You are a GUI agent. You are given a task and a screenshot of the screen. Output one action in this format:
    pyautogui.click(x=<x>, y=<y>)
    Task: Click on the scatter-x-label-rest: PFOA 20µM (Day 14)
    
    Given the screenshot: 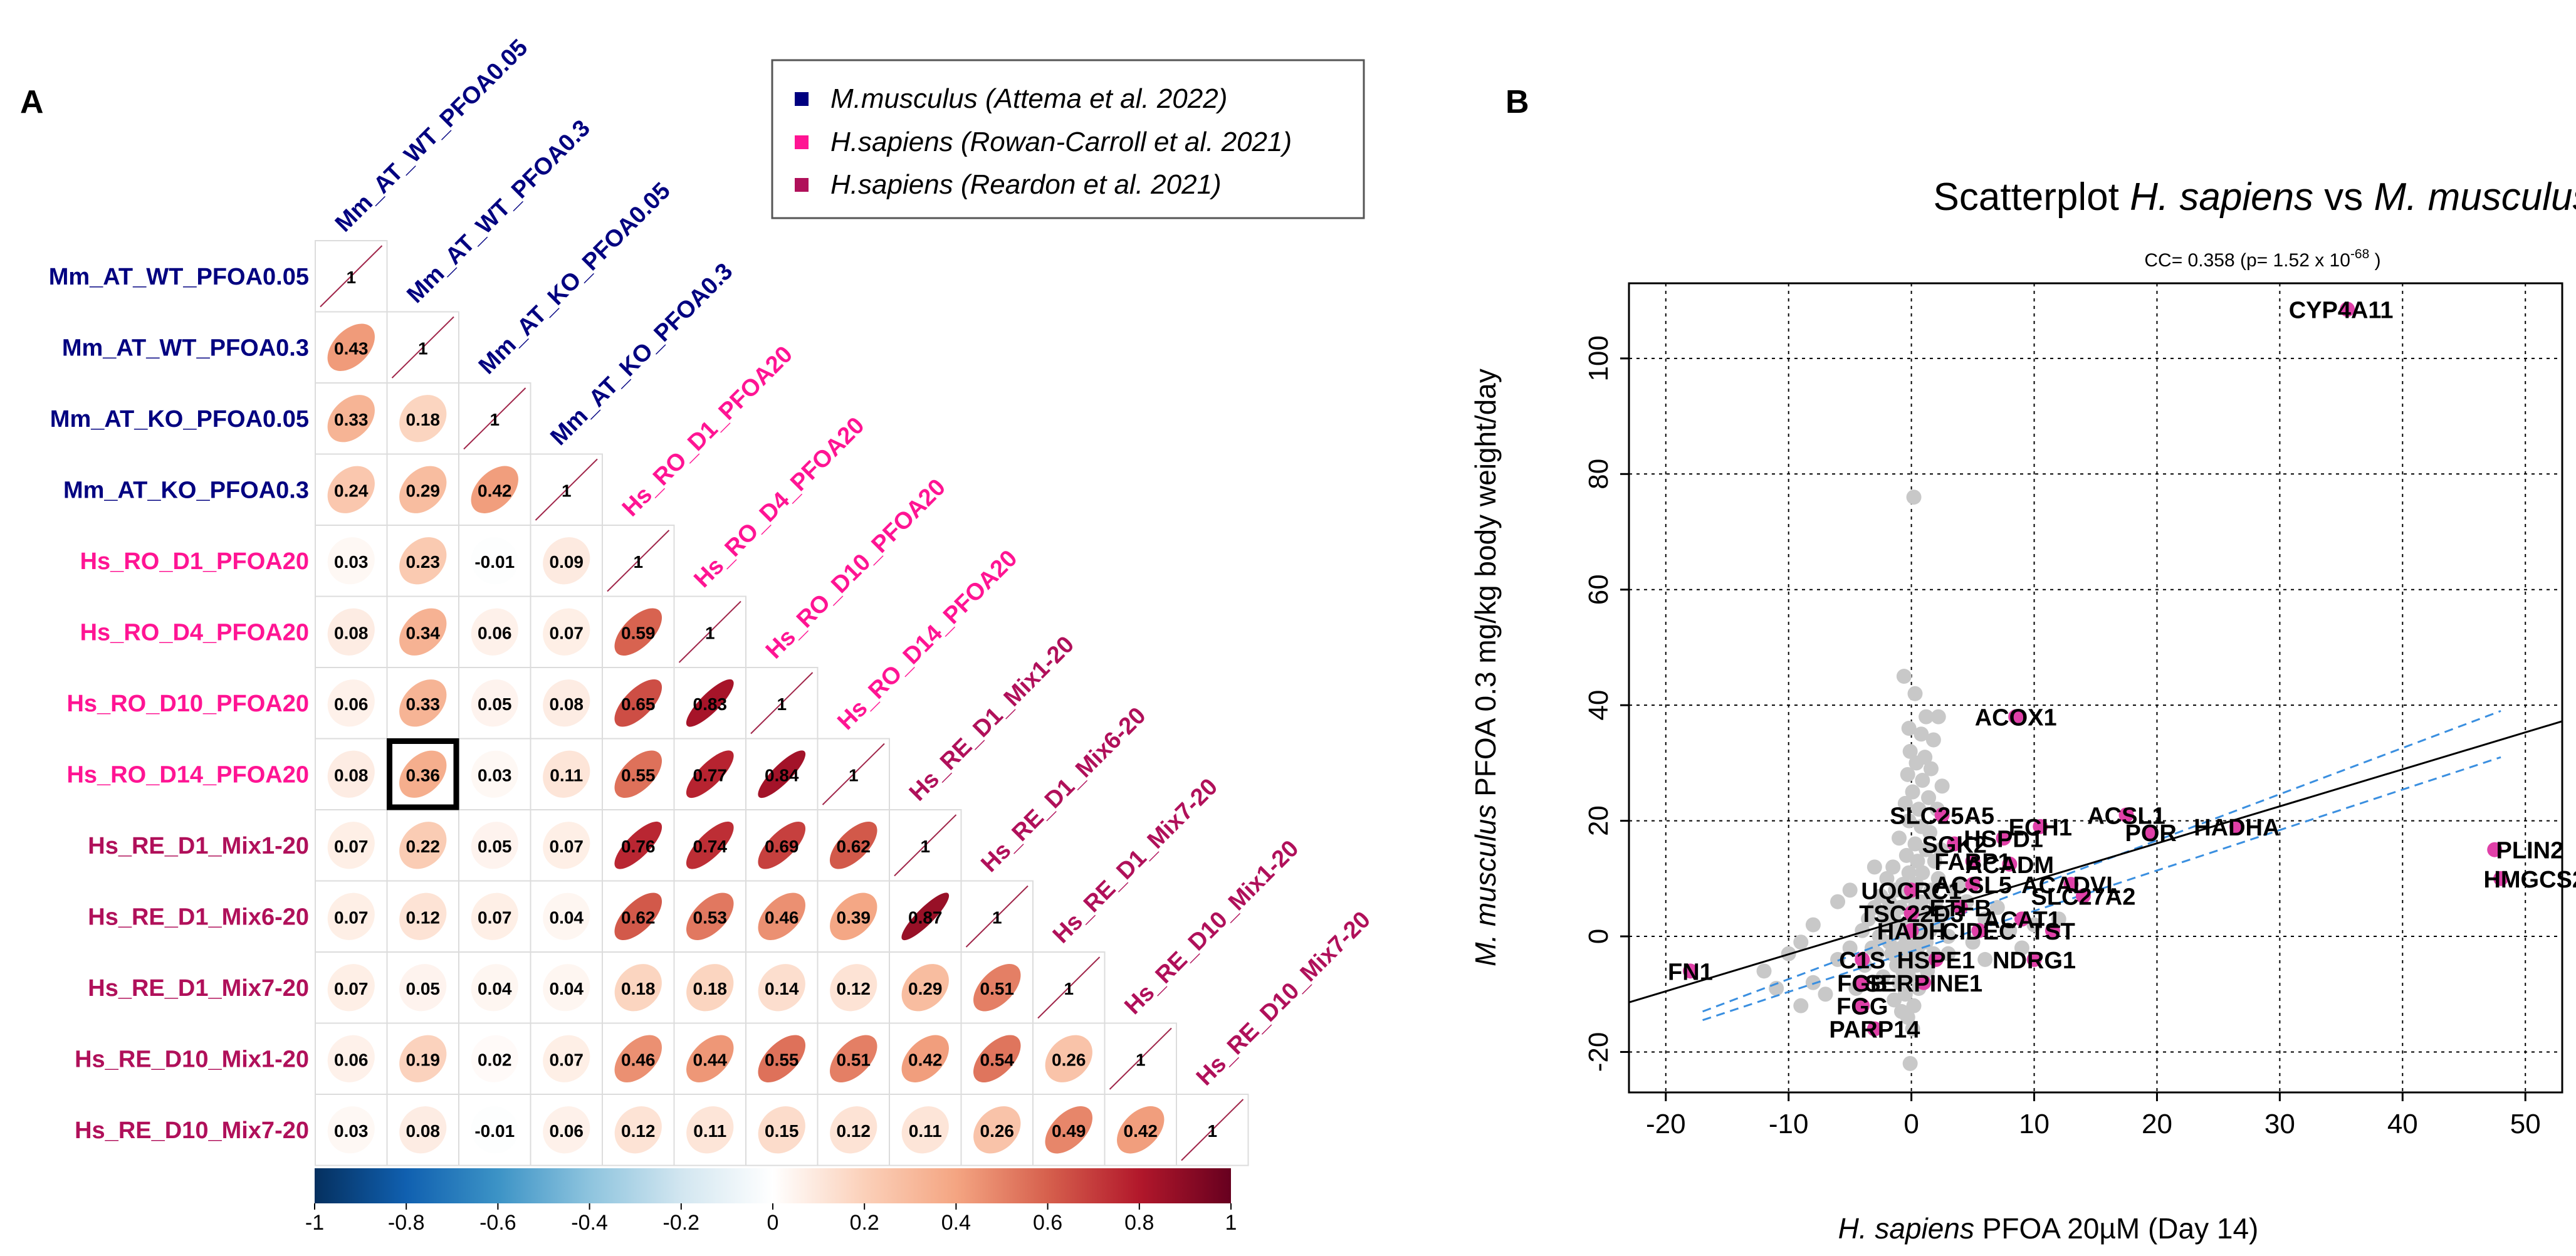 What is the action you would take?
    pyautogui.click(x=2116, y=1228)
    